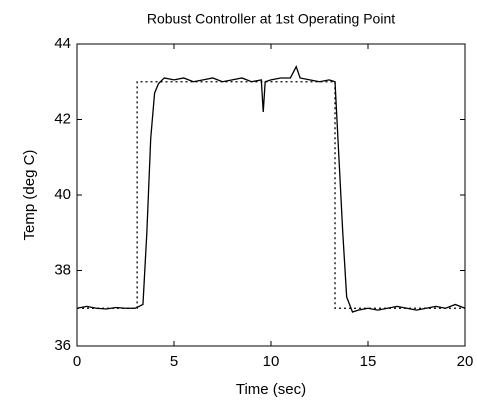  What do you see at coordinates (271, 389) in the screenshot?
I see `x-axis-label: Time (sec)` at bounding box center [271, 389].